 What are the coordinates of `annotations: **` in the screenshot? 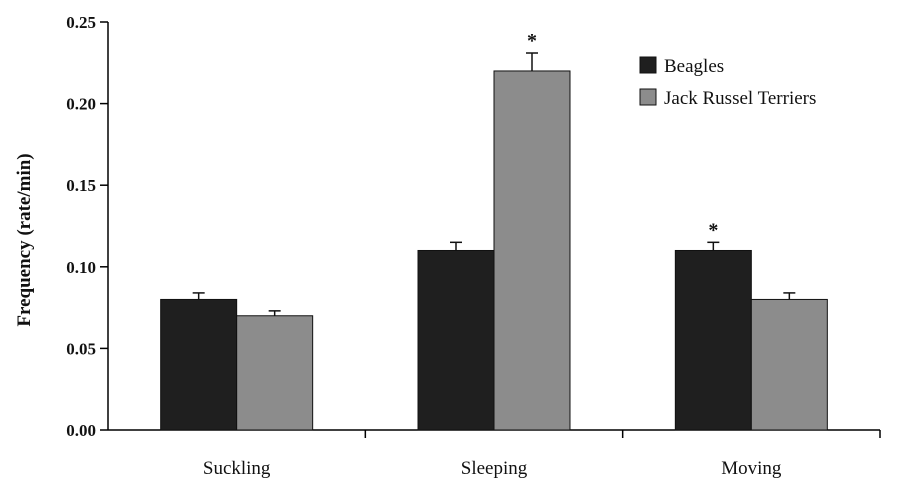 It's located at (622, 135).